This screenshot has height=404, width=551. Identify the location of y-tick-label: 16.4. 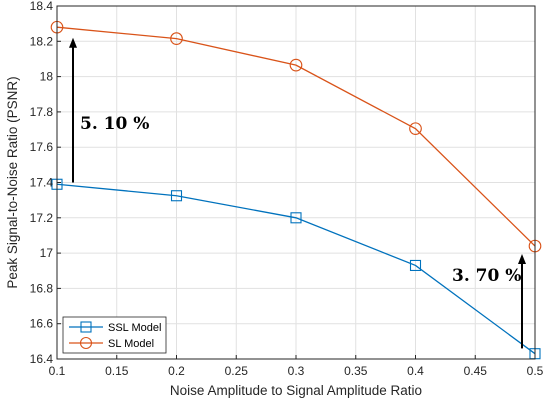
(42, 359).